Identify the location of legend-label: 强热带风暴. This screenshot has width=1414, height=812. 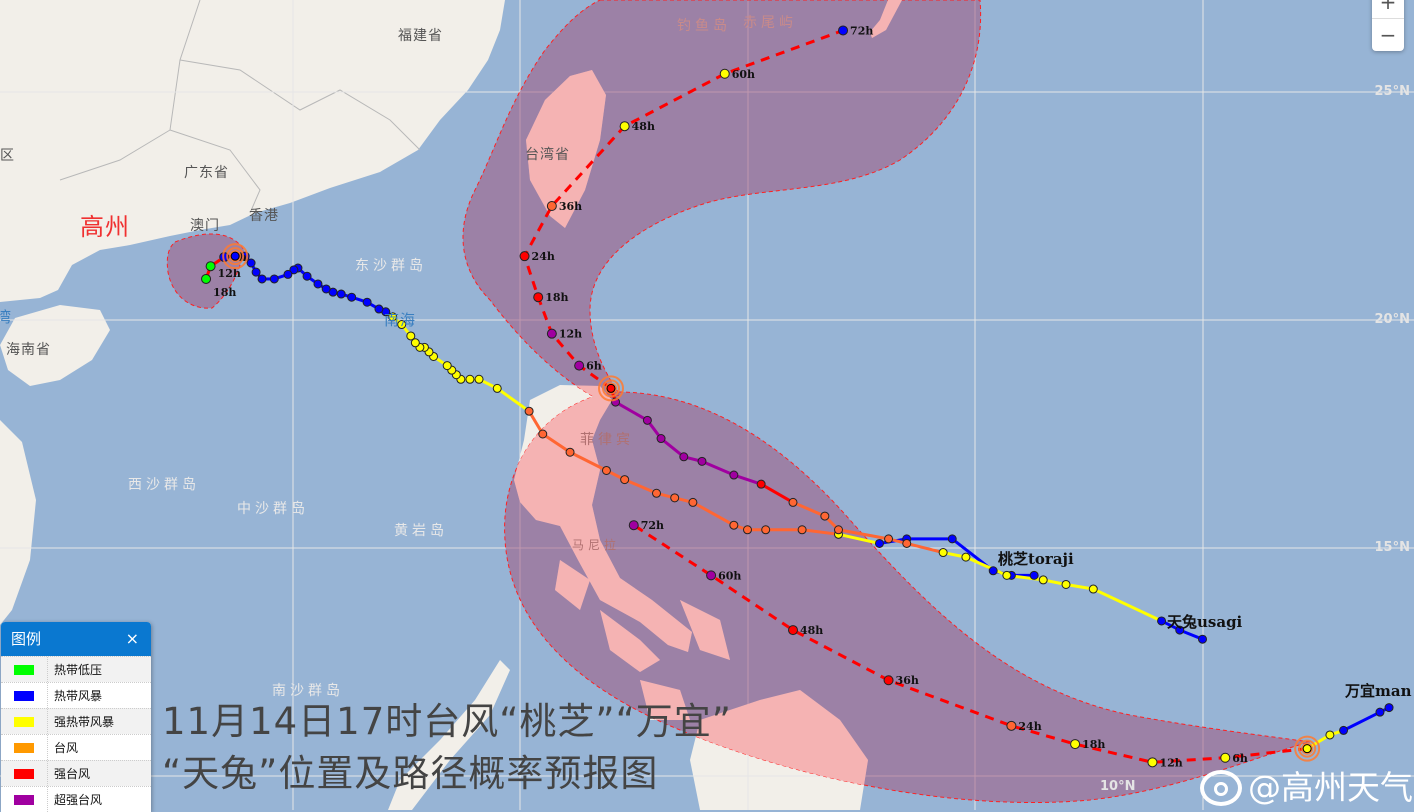
(84, 722).